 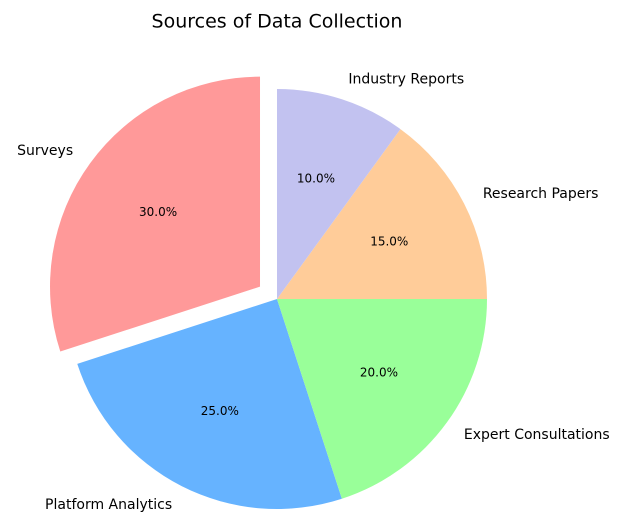 What do you see at coordinates (389, 241) in the screenshot?
I see `value-label: 15.0%` at bounding box center [389, 241].